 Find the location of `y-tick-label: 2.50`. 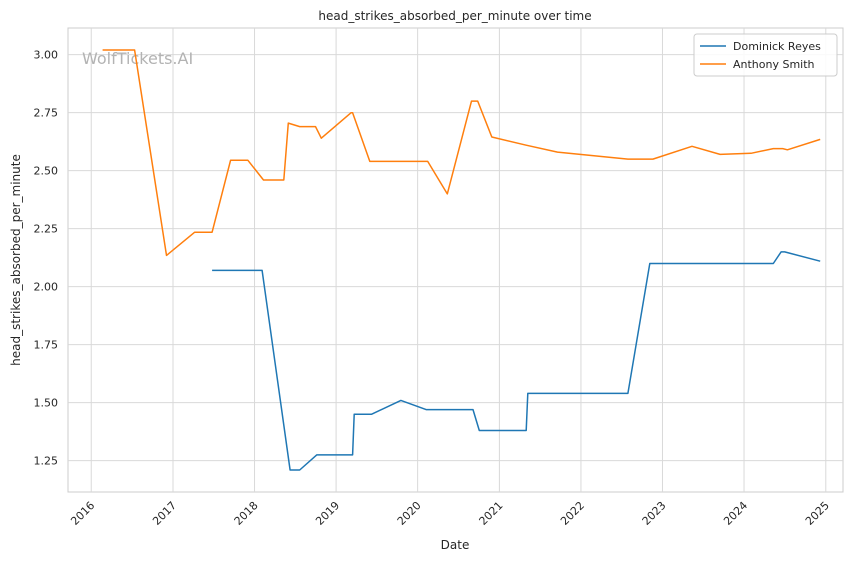

y-tick-label: 2.50 is located at coordinates (46, 171).